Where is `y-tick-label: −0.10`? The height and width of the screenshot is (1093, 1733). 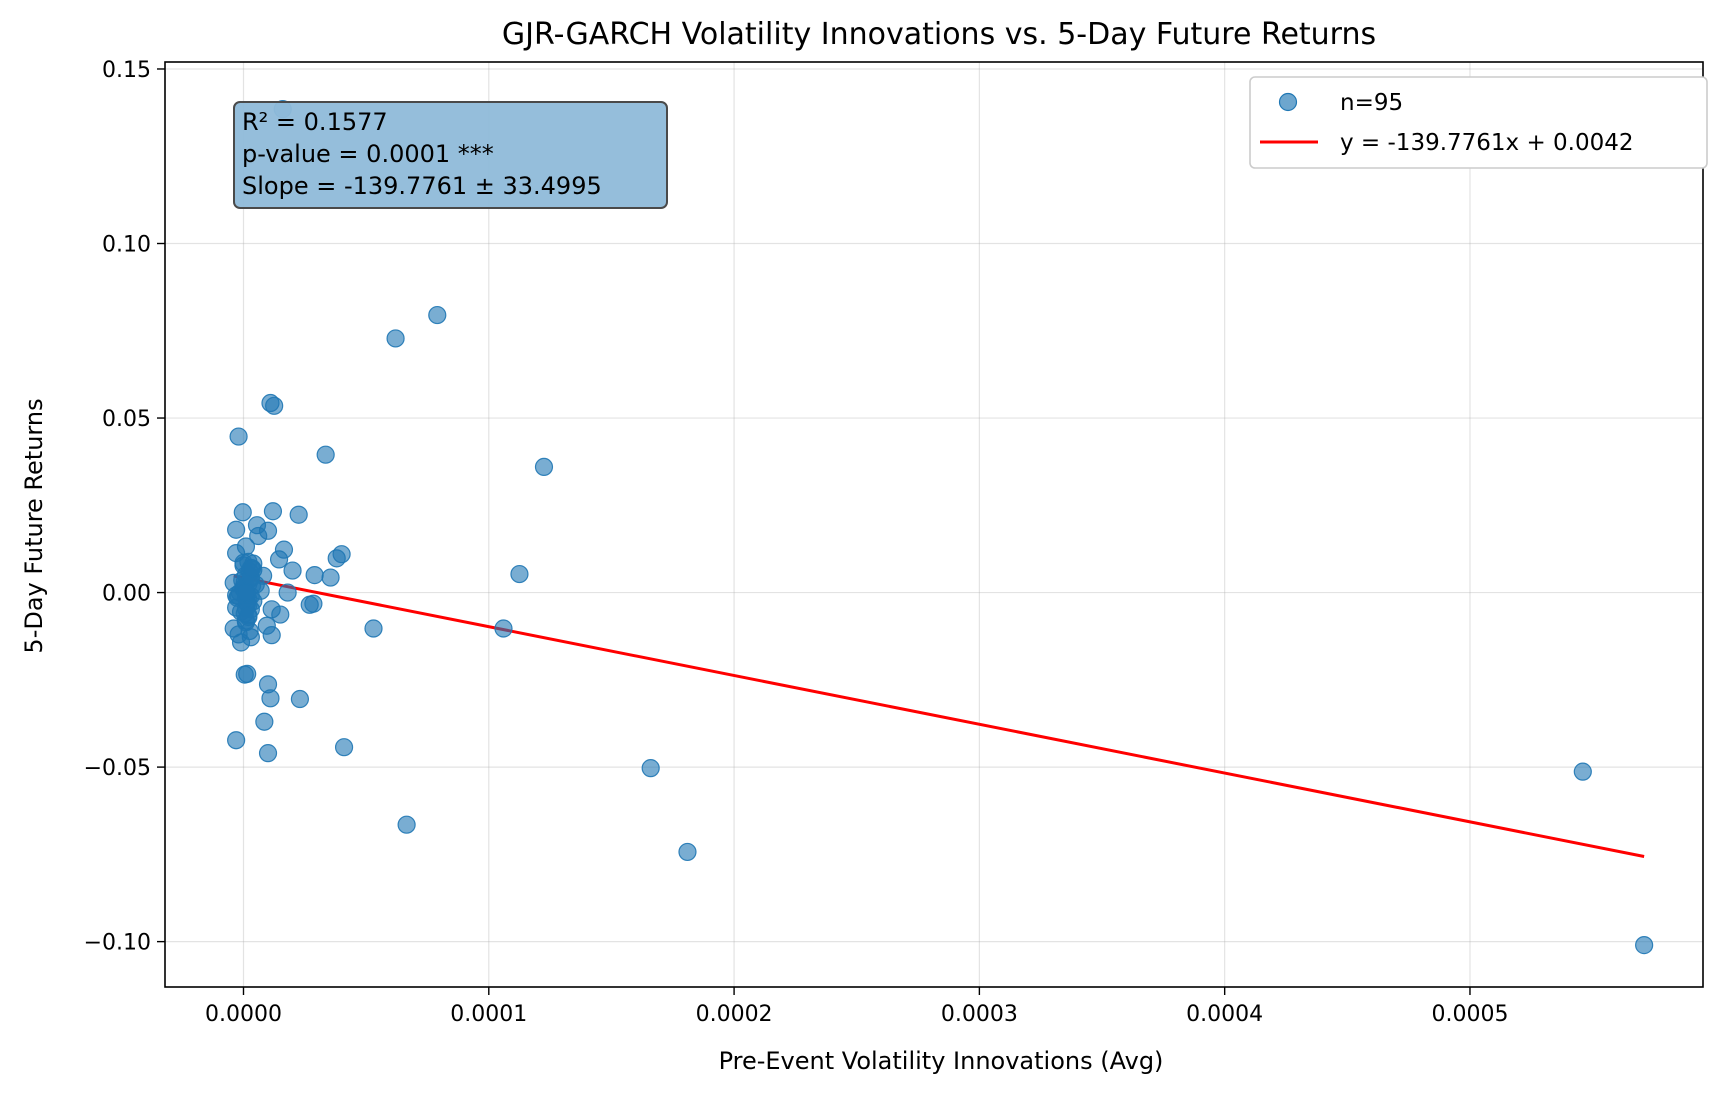
y-tick-label: −0.10 is located at coordinates (117, 943).